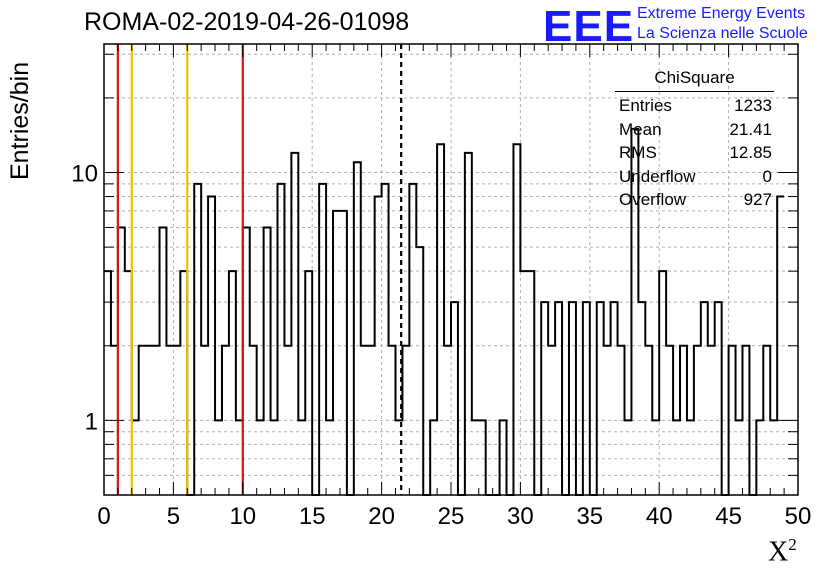  I want to click on stats-value: 927, so click(757, 199).